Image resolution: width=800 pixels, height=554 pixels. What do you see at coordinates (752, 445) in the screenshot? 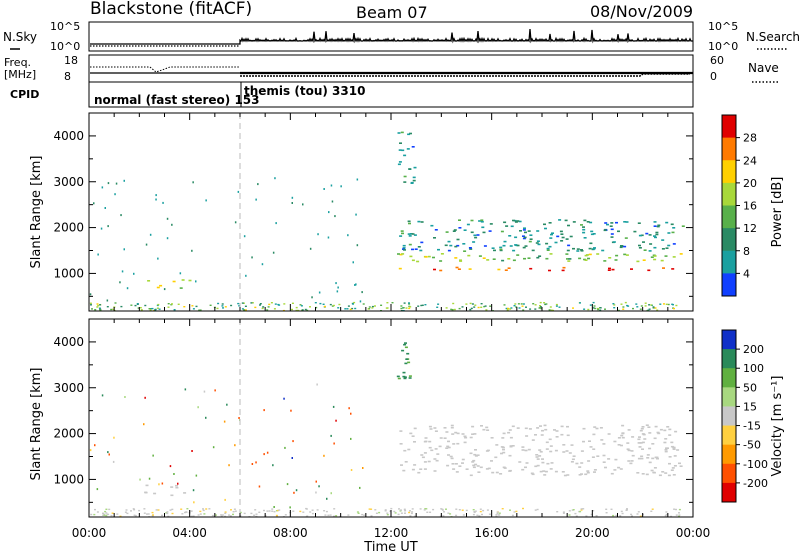
I see `velocity-colorbar-tick: -50` at bounding box center [752, 445].